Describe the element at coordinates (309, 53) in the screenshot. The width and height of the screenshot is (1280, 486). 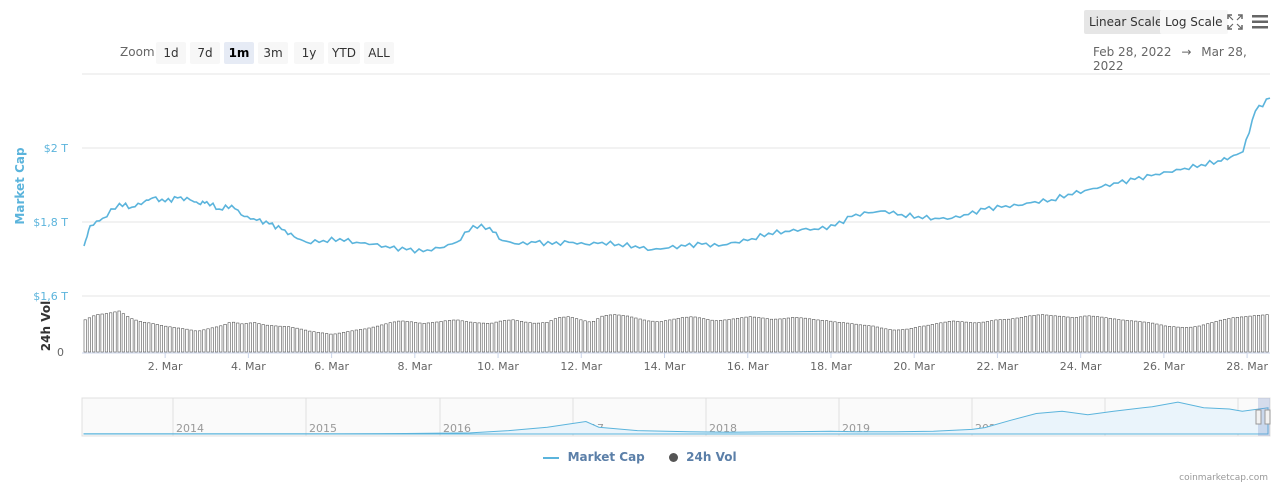
I see `zoom-1y-button: 1y` at that location.